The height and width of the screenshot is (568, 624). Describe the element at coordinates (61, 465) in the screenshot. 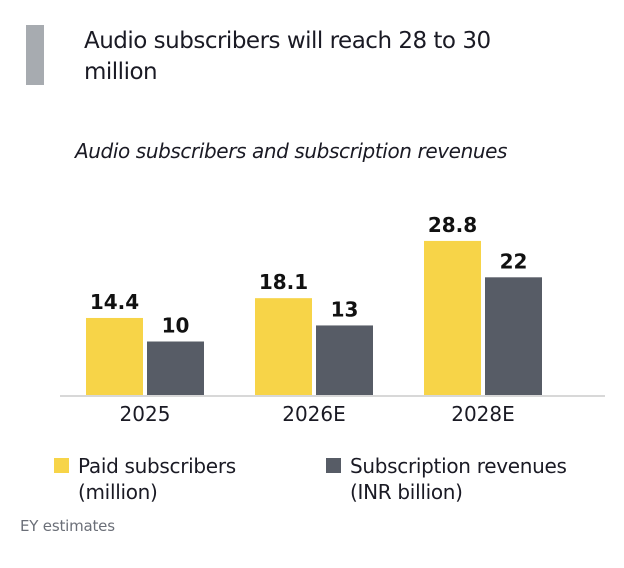

I see `legend-swatch-paid` at that location.